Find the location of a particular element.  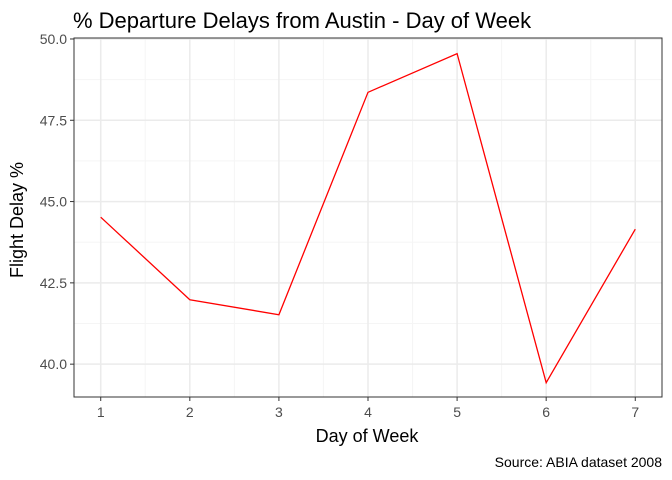

x-tick-label: 5 is located at coordinates (457, 412).